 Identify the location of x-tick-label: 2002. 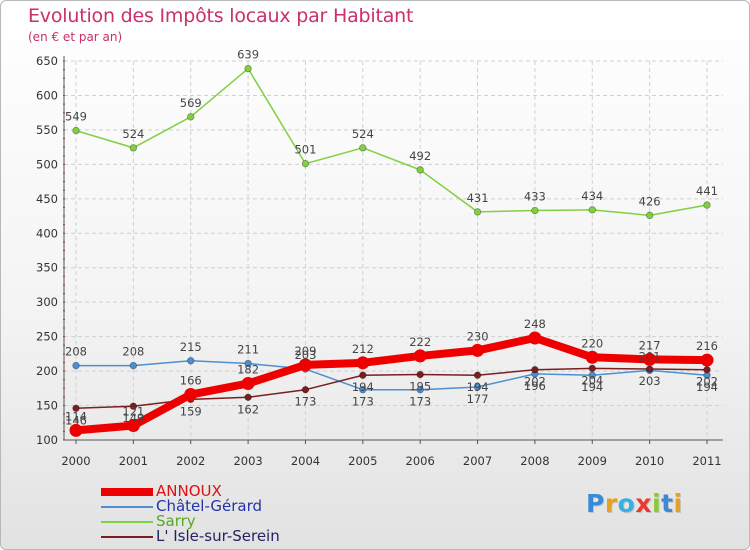
(190, 461).